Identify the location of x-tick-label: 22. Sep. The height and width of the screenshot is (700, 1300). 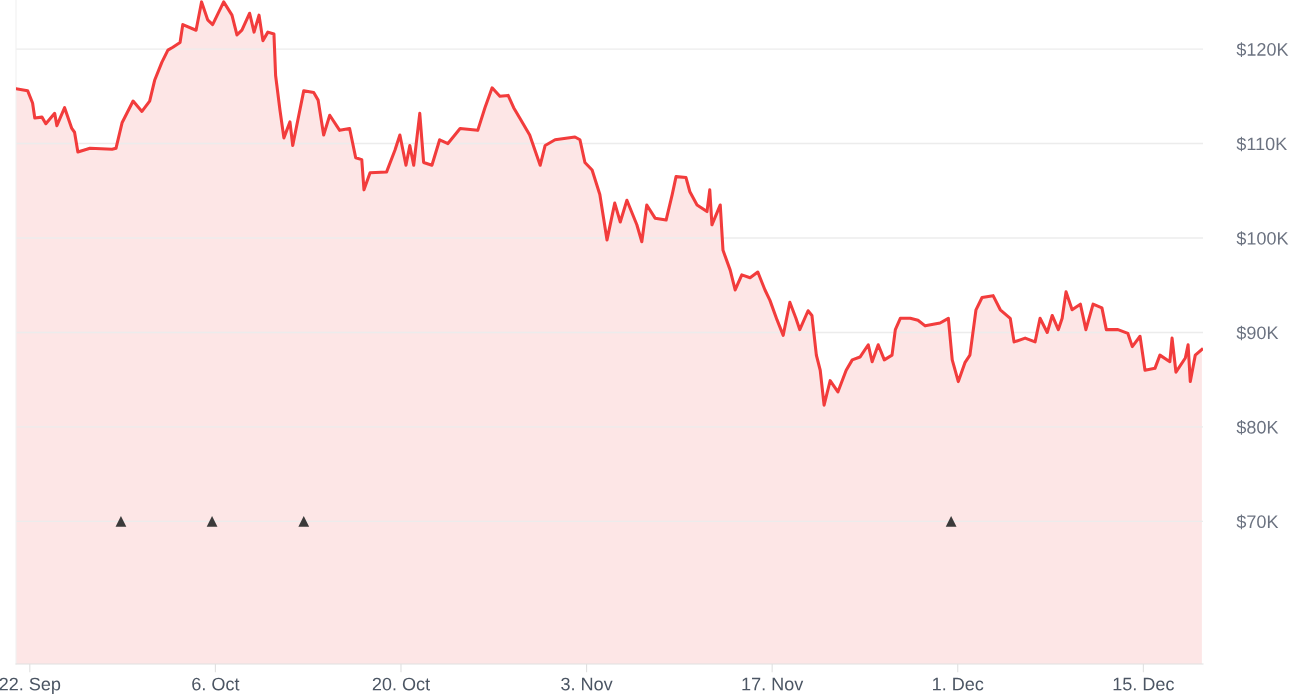
(30, 686).